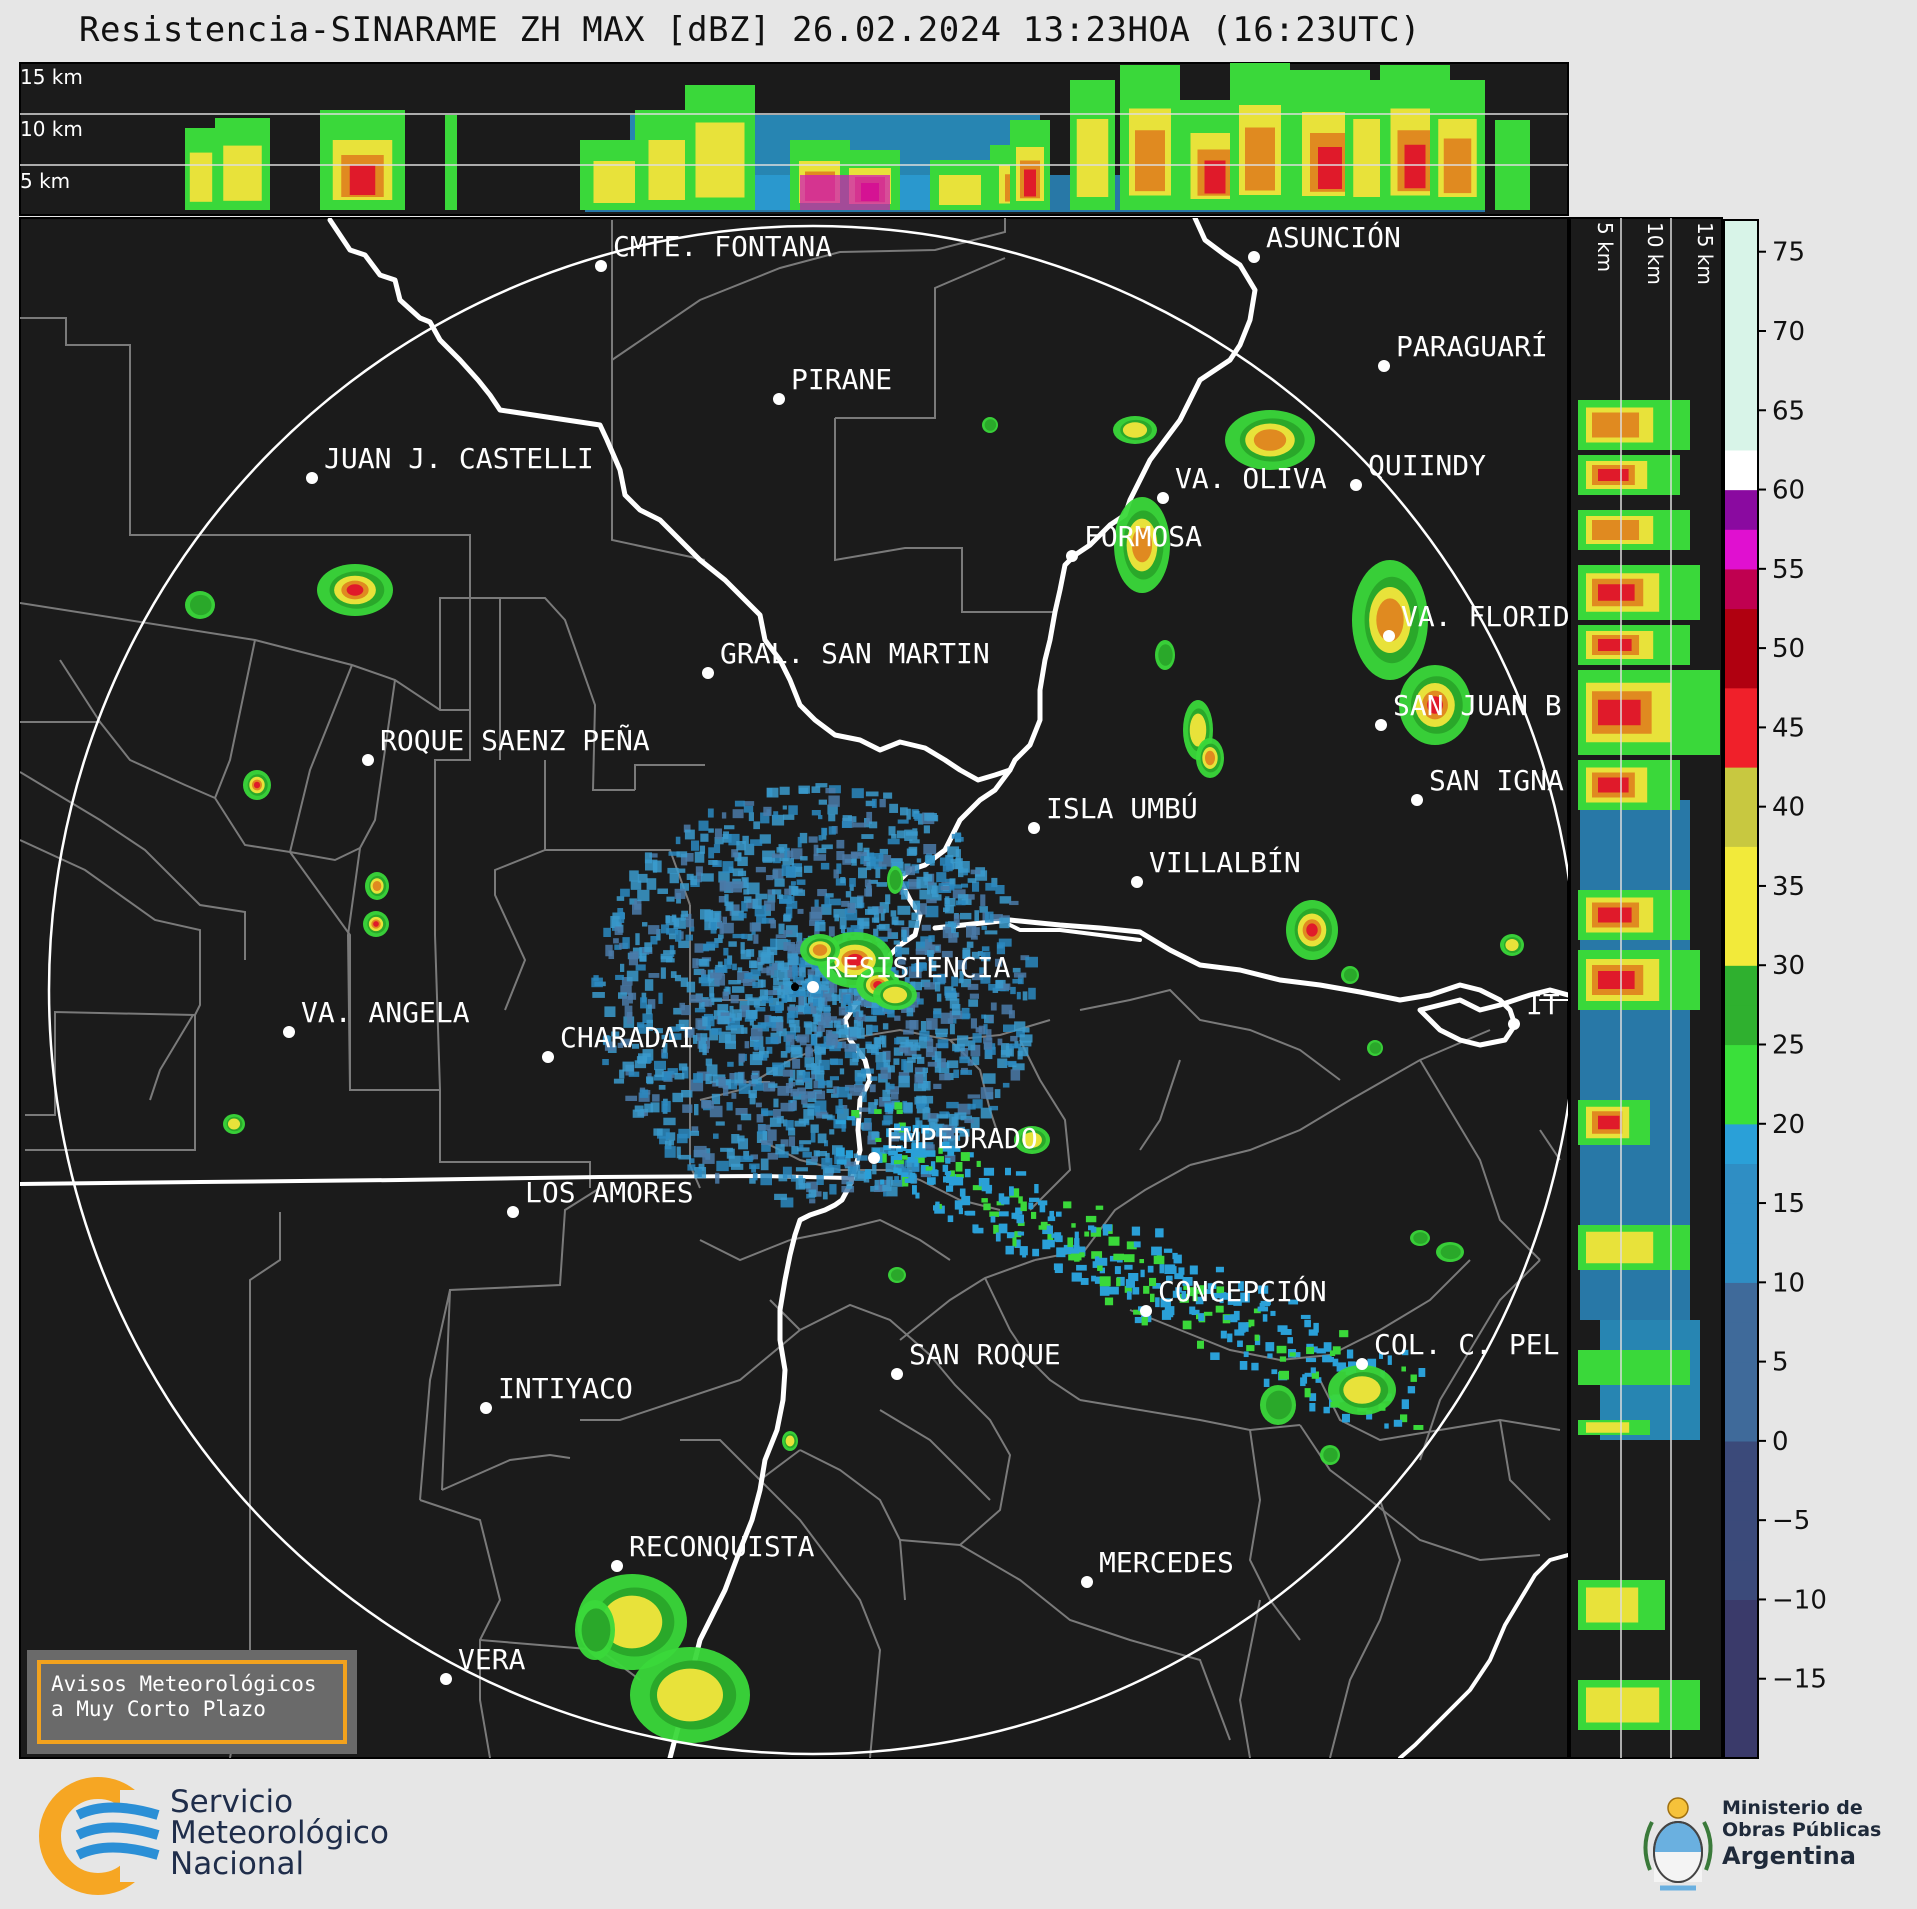 Image resolution: width=1917 pixels, height=1909 pixels. What do you see at coordinates (1780, 1442) in the screenshot?
I see `colorbar-tick-label: 0` at bounding box center [1780, 1442].